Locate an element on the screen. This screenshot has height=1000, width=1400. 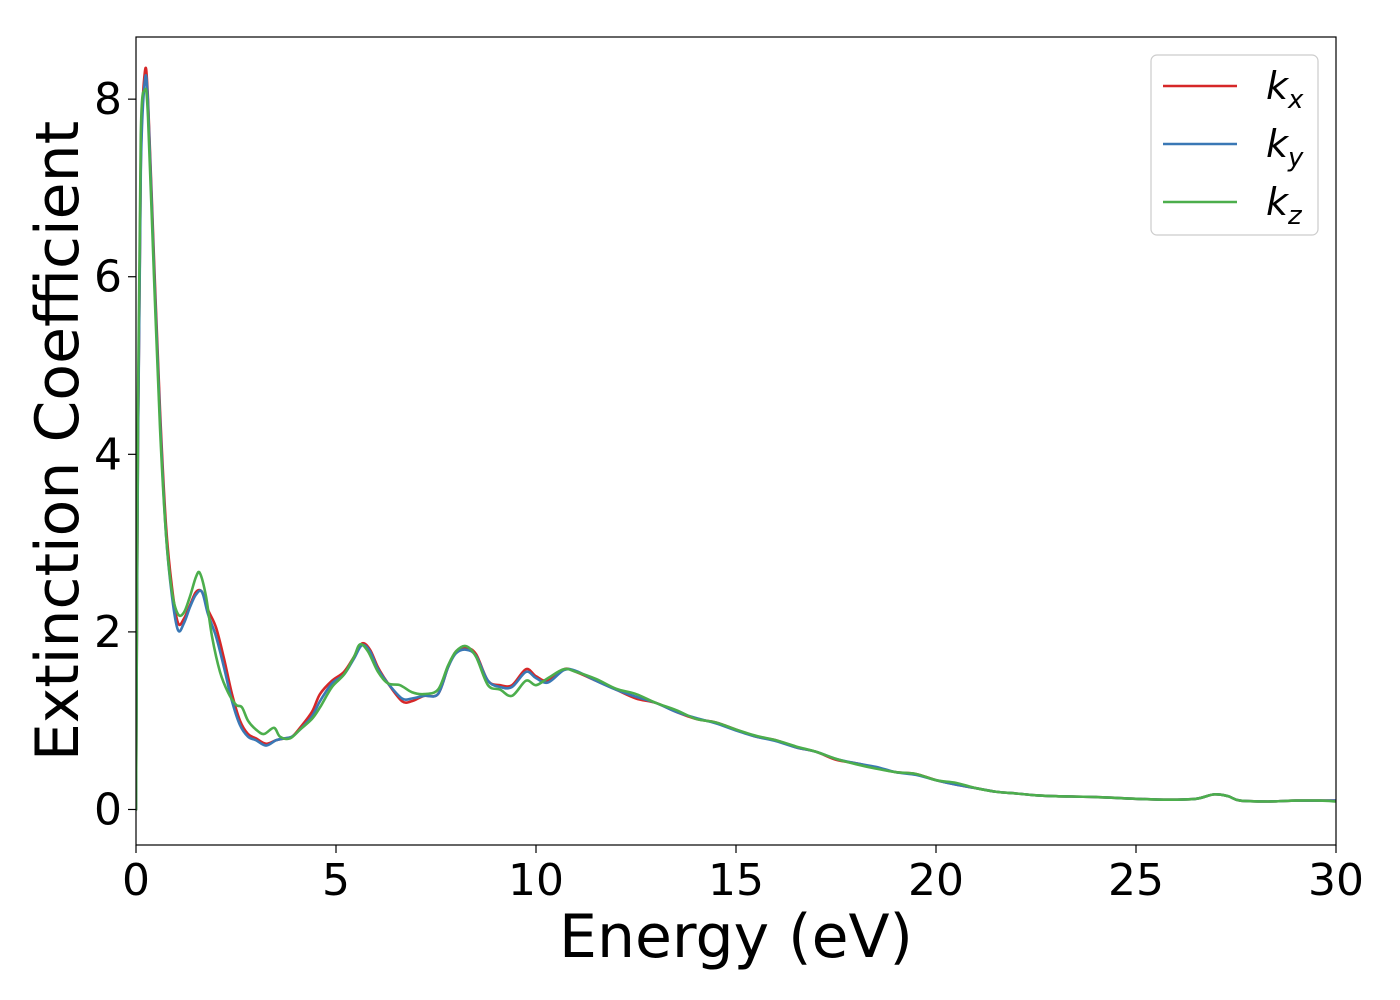
y-tick-label: 2 is located at coordinates (108, 632).